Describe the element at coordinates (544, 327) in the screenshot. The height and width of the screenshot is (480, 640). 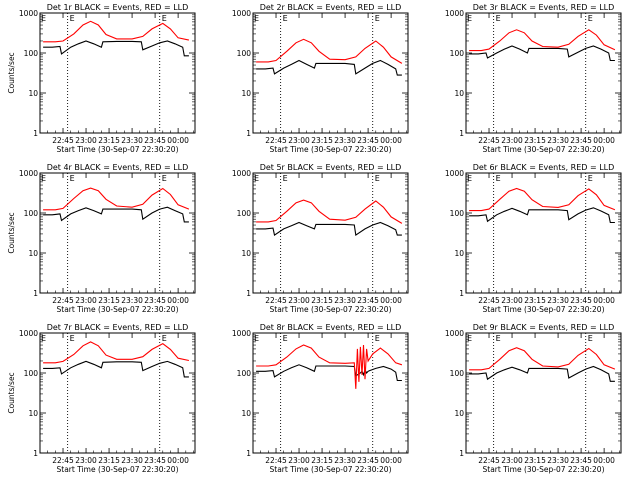
I see `chart-title: Det 9r BLACK = Events, RED = LLD` at that location.